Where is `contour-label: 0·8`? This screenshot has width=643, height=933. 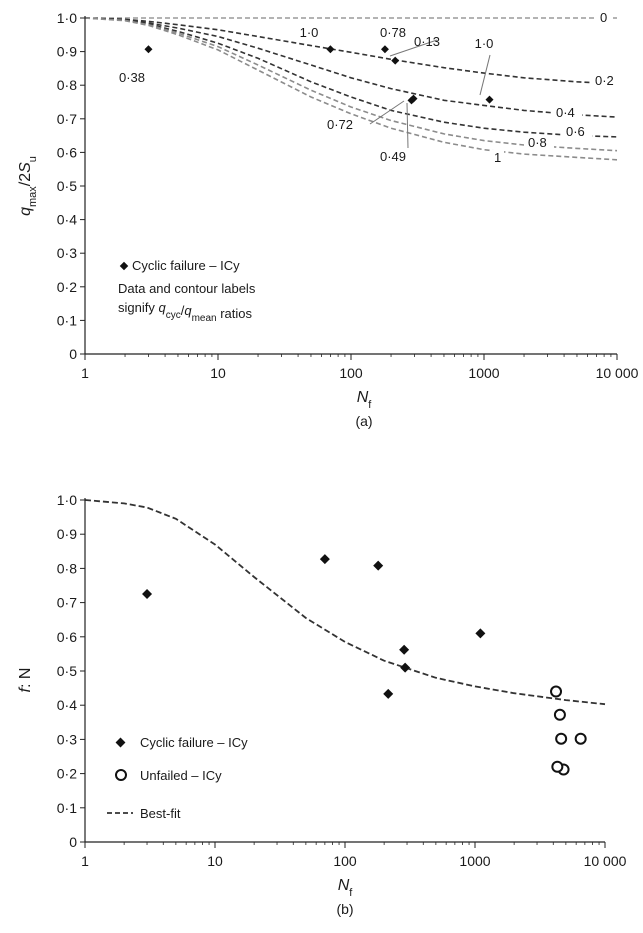 contour-label: 0·8 is located at coordinates (537, 142).